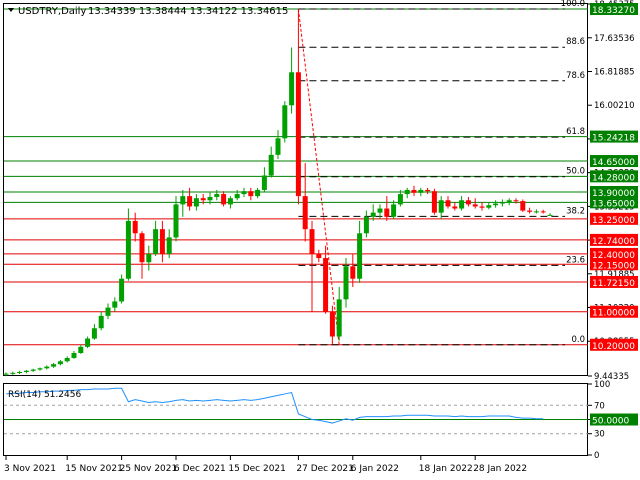 The height and width of the screenshot is (480, 640). I want to click on triangle-down-icon, so click(11, 10).